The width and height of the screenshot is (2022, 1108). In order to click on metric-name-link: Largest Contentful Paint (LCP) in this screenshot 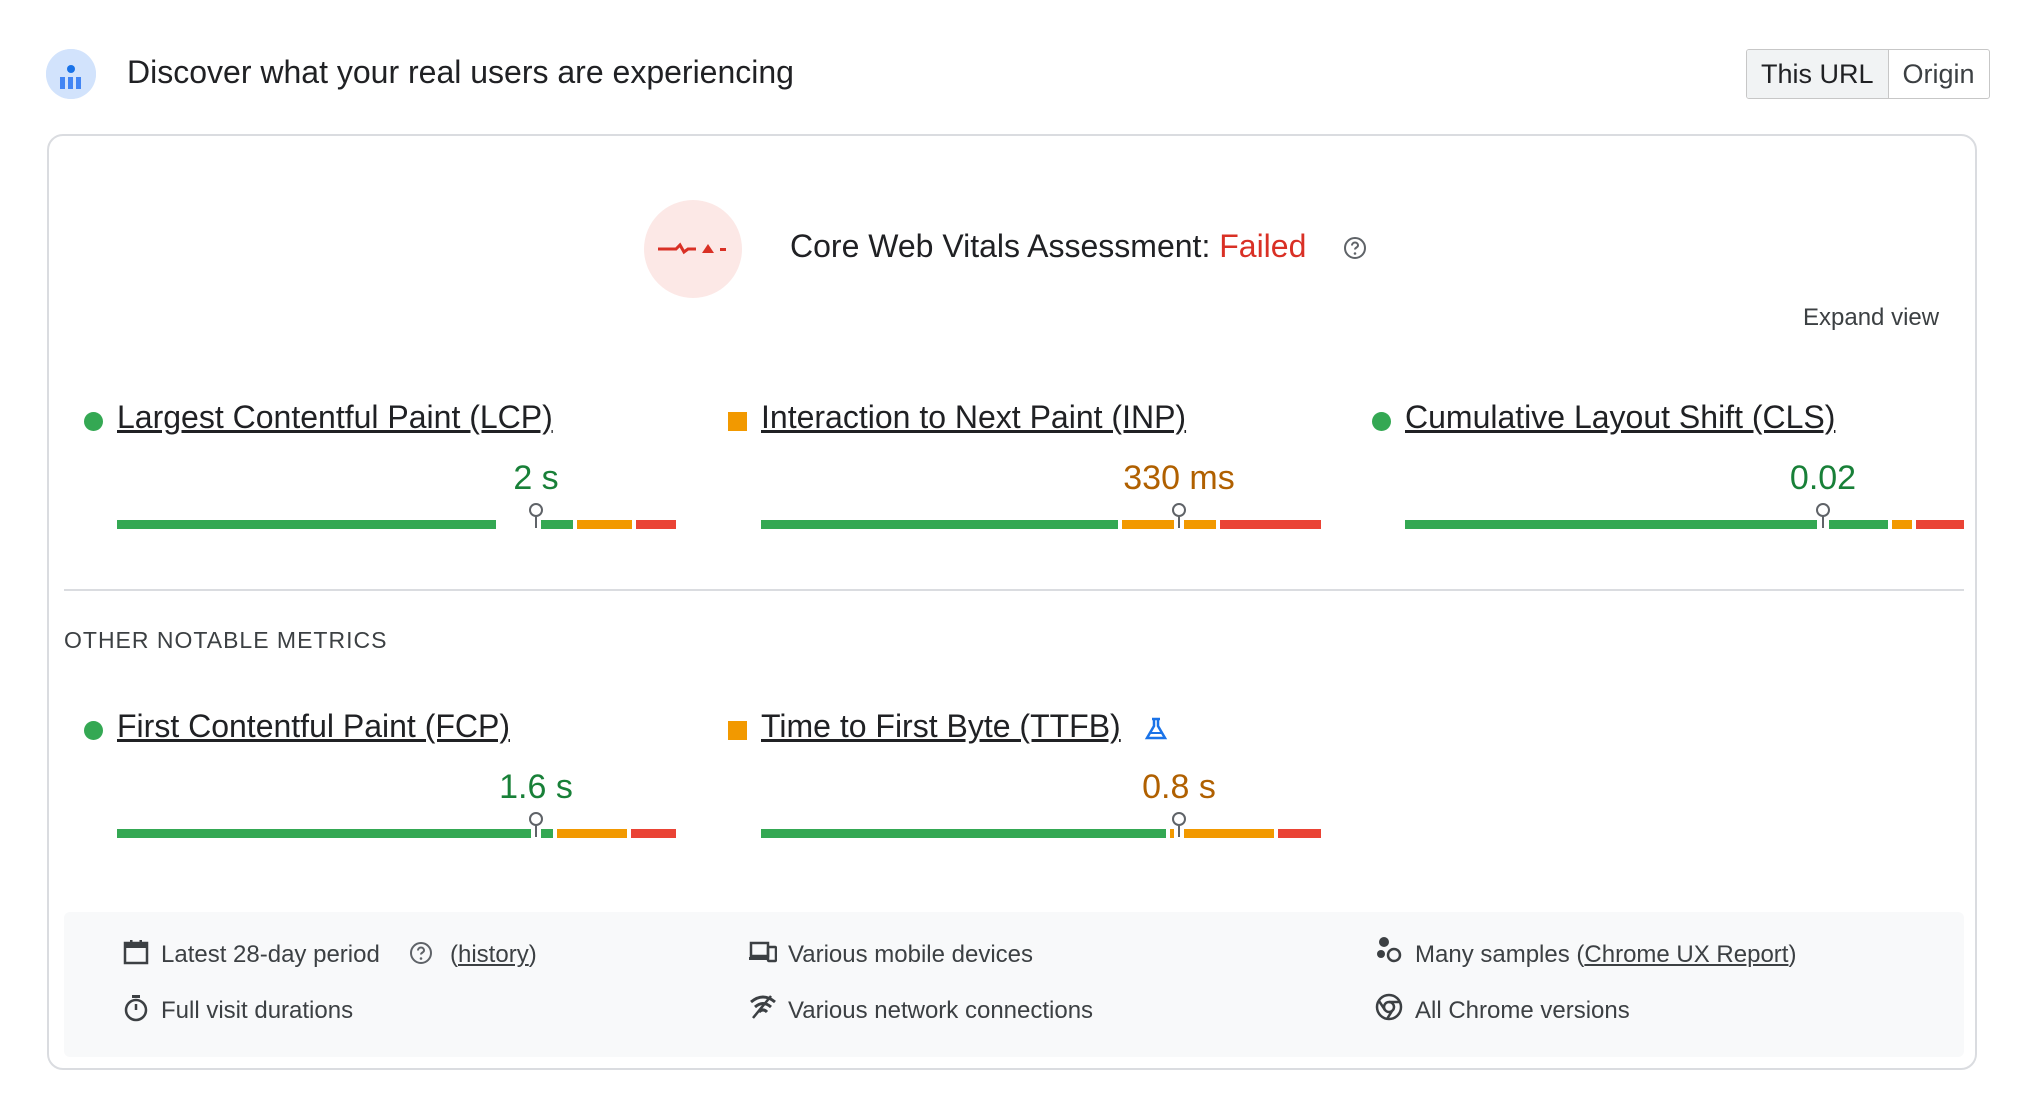, I will do `click(335, 417)`.